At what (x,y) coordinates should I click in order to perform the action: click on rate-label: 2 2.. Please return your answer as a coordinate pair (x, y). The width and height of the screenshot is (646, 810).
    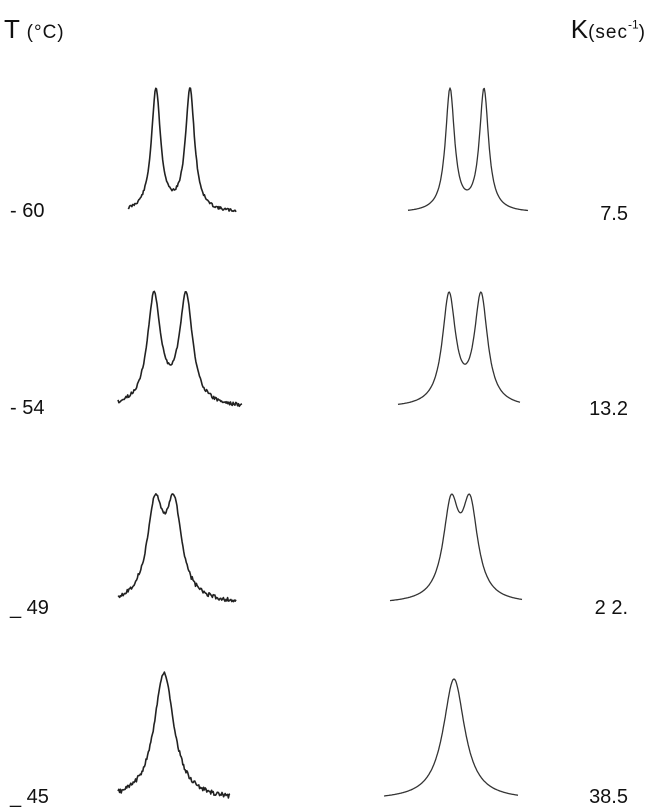
    Looking at the image, I should click on (611, 608).